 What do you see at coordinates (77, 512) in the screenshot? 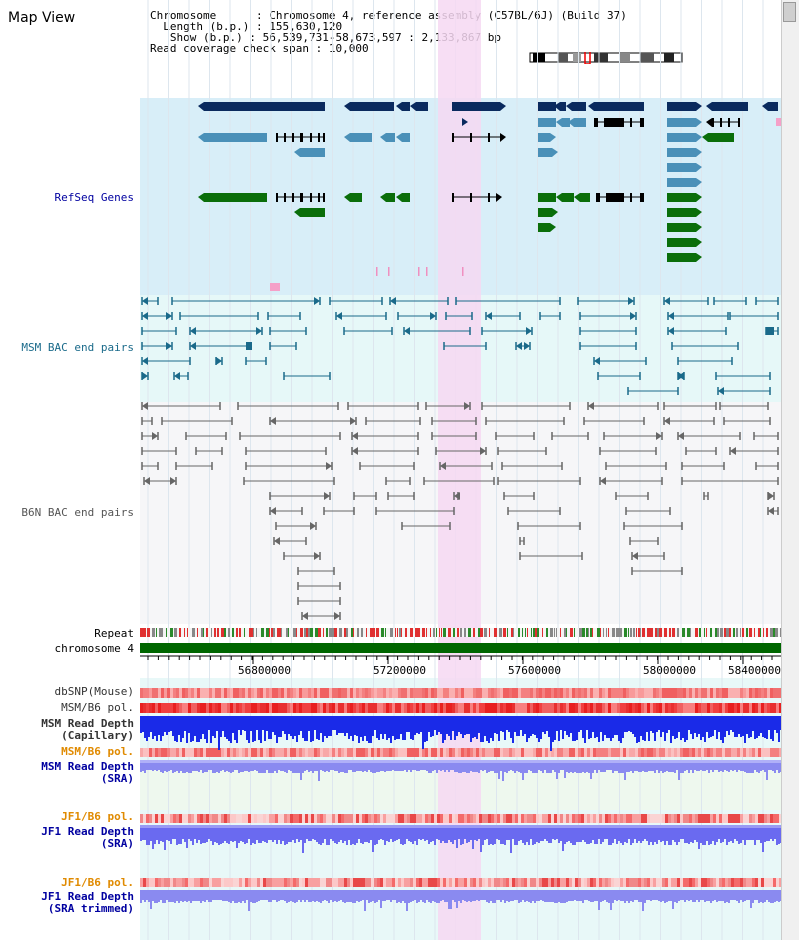
I see `track-label-b6n-bac: B6N BAC end pairs` at bounding box center [77, 512].